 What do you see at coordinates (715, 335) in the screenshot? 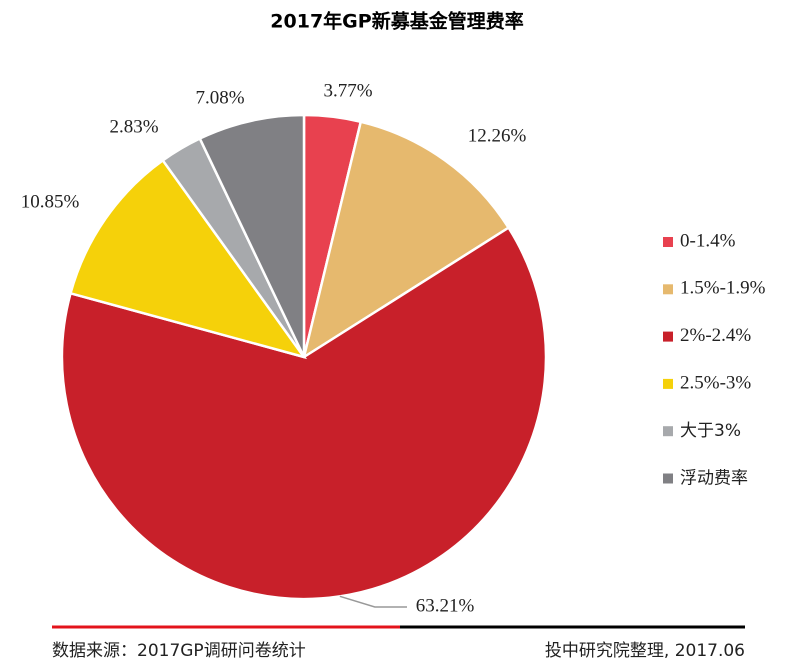
I see `legend-label: 2%-2.4%` at bounding box center [715, 335].